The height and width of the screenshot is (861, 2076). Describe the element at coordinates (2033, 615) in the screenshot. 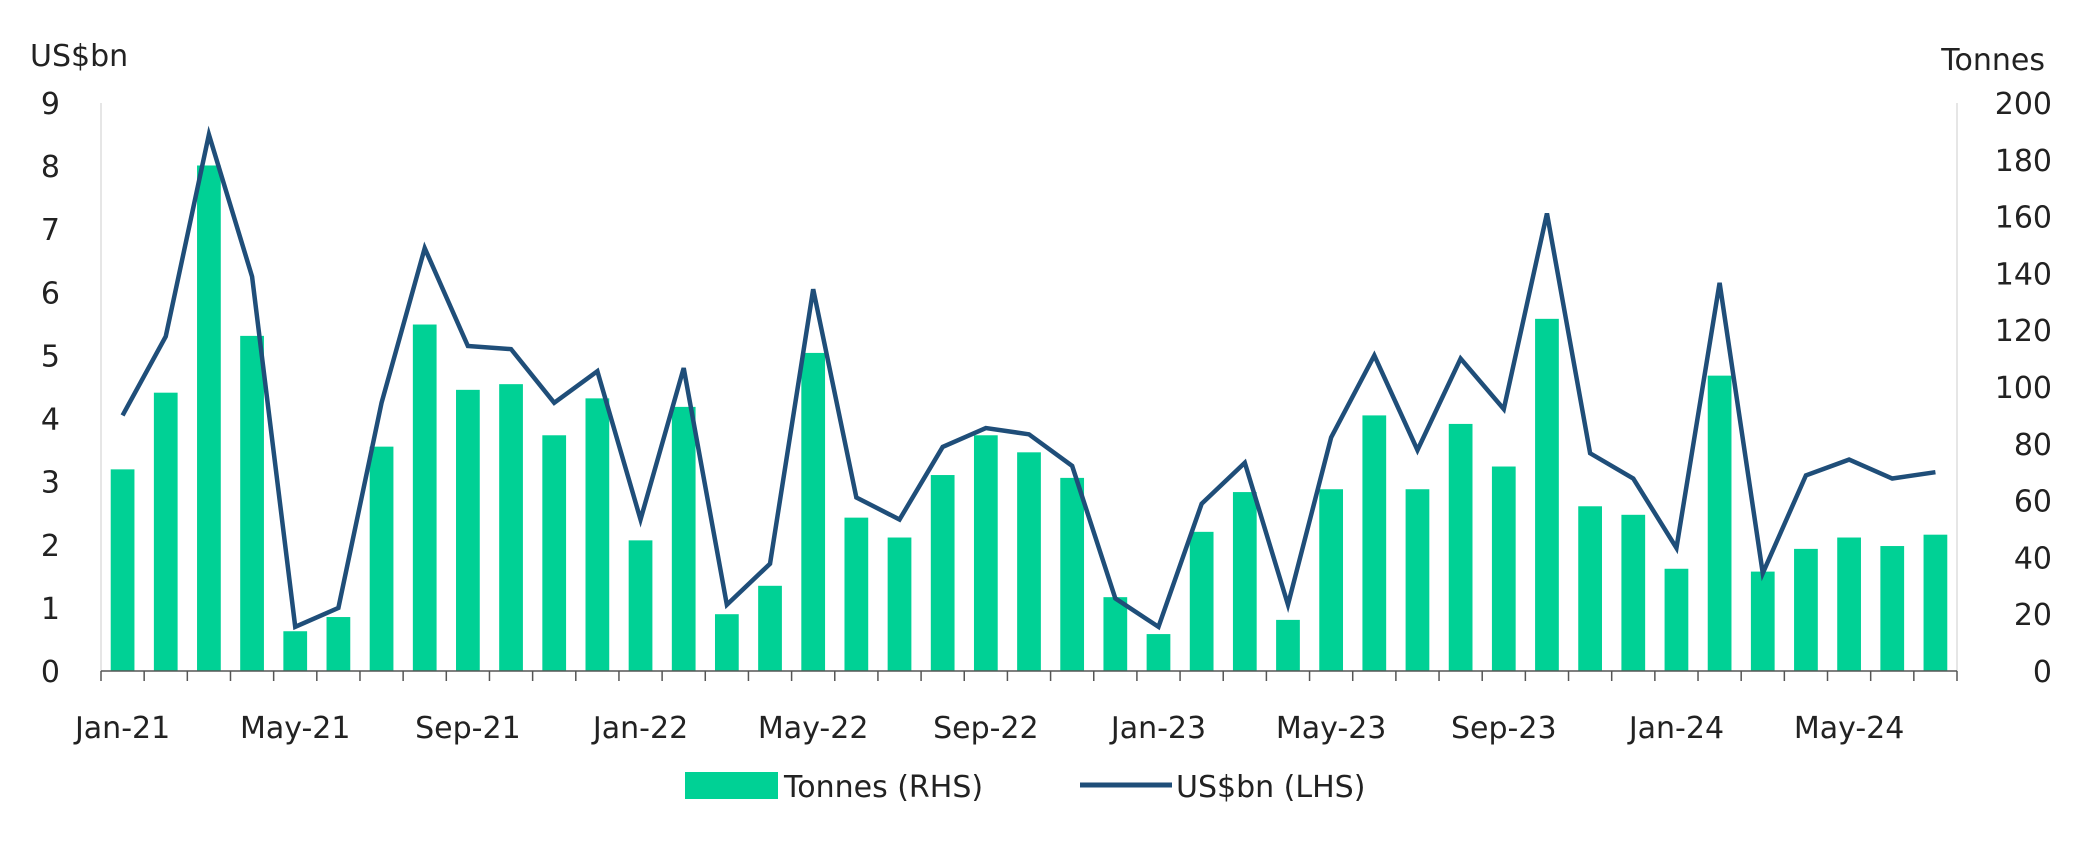

I see `right-tick-label: 20` at that location.